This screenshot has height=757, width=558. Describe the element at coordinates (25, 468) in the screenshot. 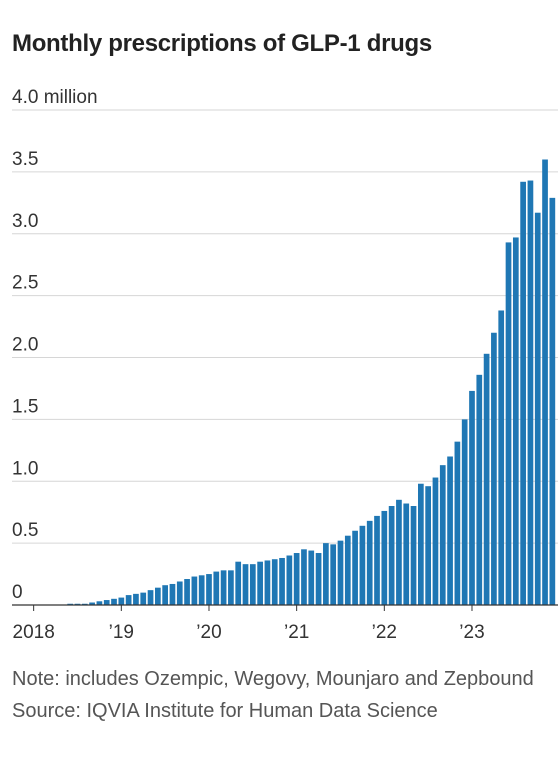

I see `y-tick-label: 1.0` at that location.